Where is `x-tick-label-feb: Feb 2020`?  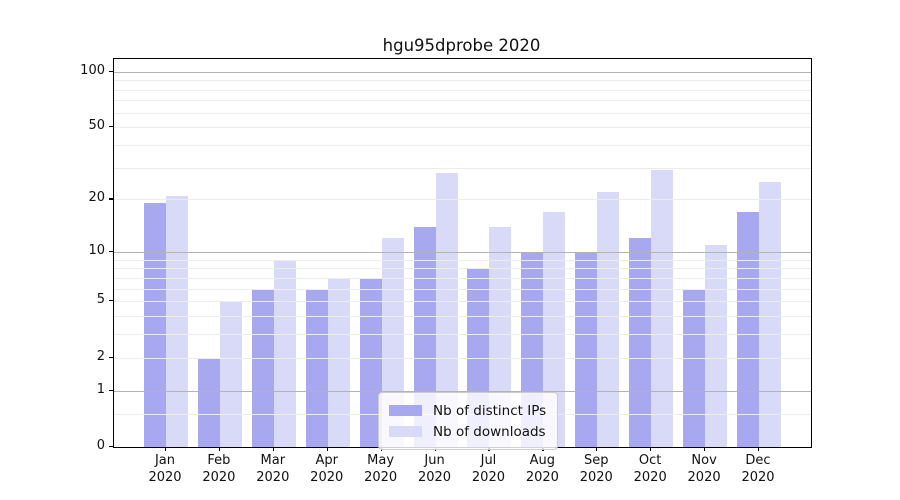 x-tick-label-feb: Feb 2020 is located at coordinates (219, 469).